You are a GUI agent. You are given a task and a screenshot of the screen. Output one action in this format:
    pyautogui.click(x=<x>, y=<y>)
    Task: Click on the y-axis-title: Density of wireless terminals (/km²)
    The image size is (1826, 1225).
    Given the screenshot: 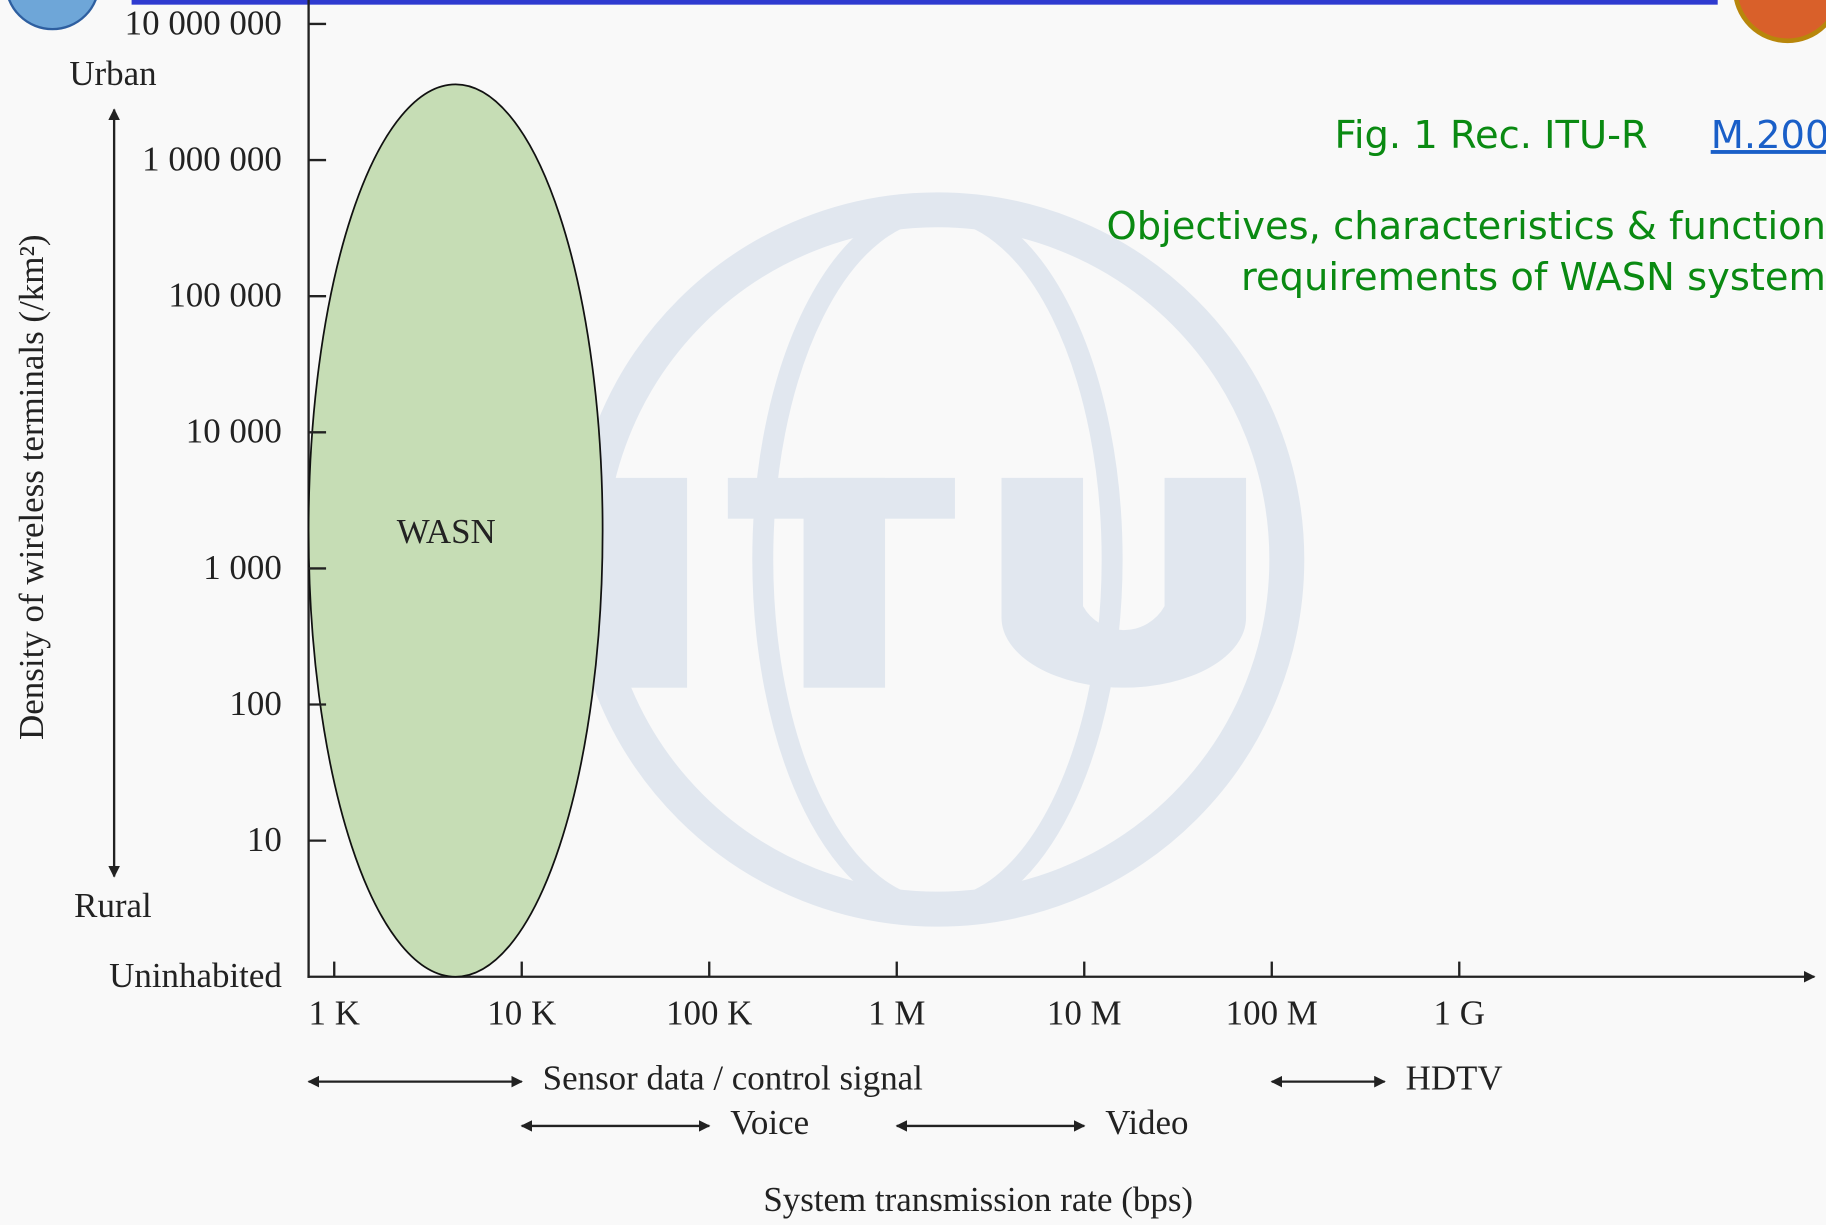 What is the action you would take?
    pyautogui.click(x=31, y=487)
    